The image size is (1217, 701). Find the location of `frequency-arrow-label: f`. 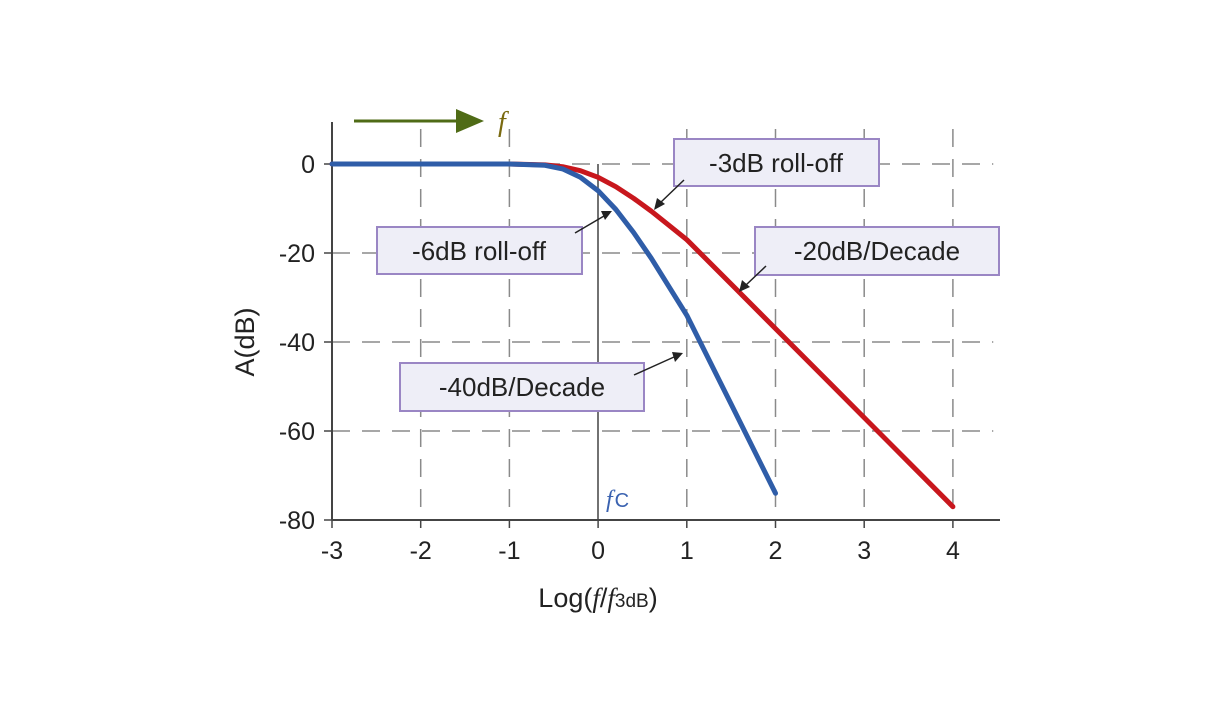

frequency-arrow-label: f is located at coordinates (503, 122).